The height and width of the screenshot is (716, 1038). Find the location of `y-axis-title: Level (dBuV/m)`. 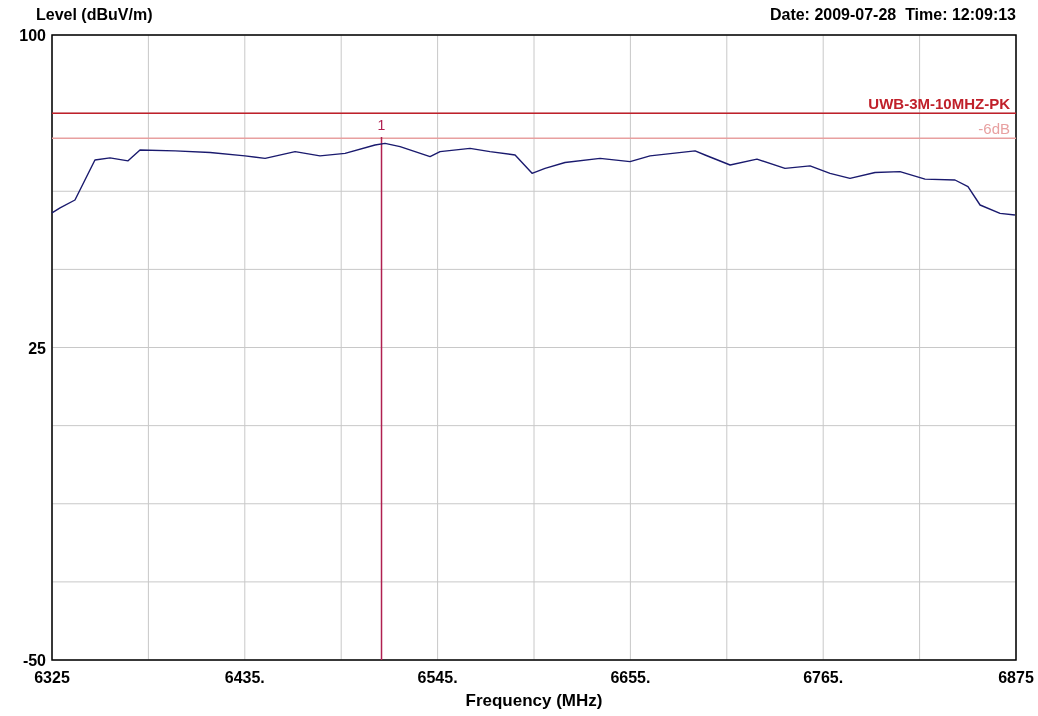

y-axis-title: Level (dBuV/m) is located at coordinates (94, 14).